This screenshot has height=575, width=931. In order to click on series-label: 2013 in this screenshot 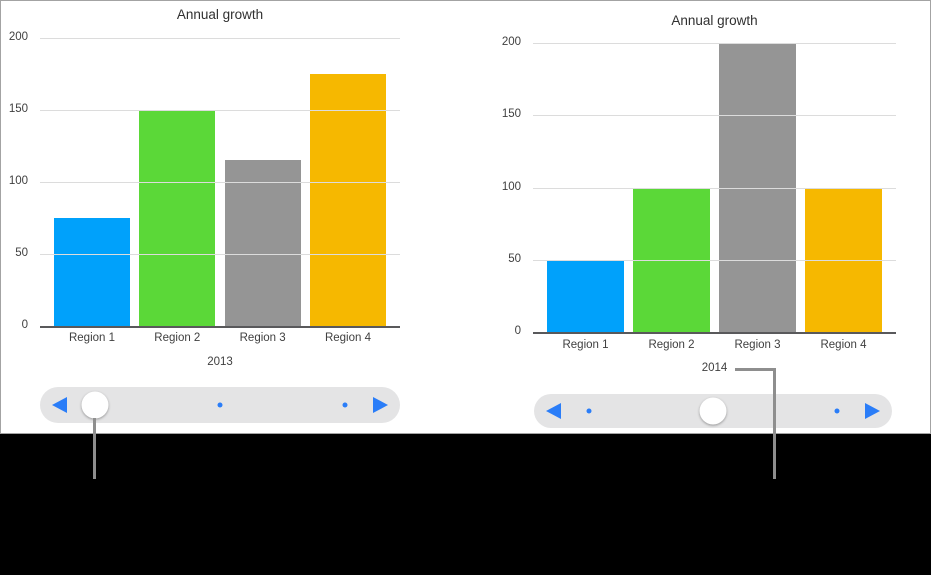, I will do `click(220, 362)`.